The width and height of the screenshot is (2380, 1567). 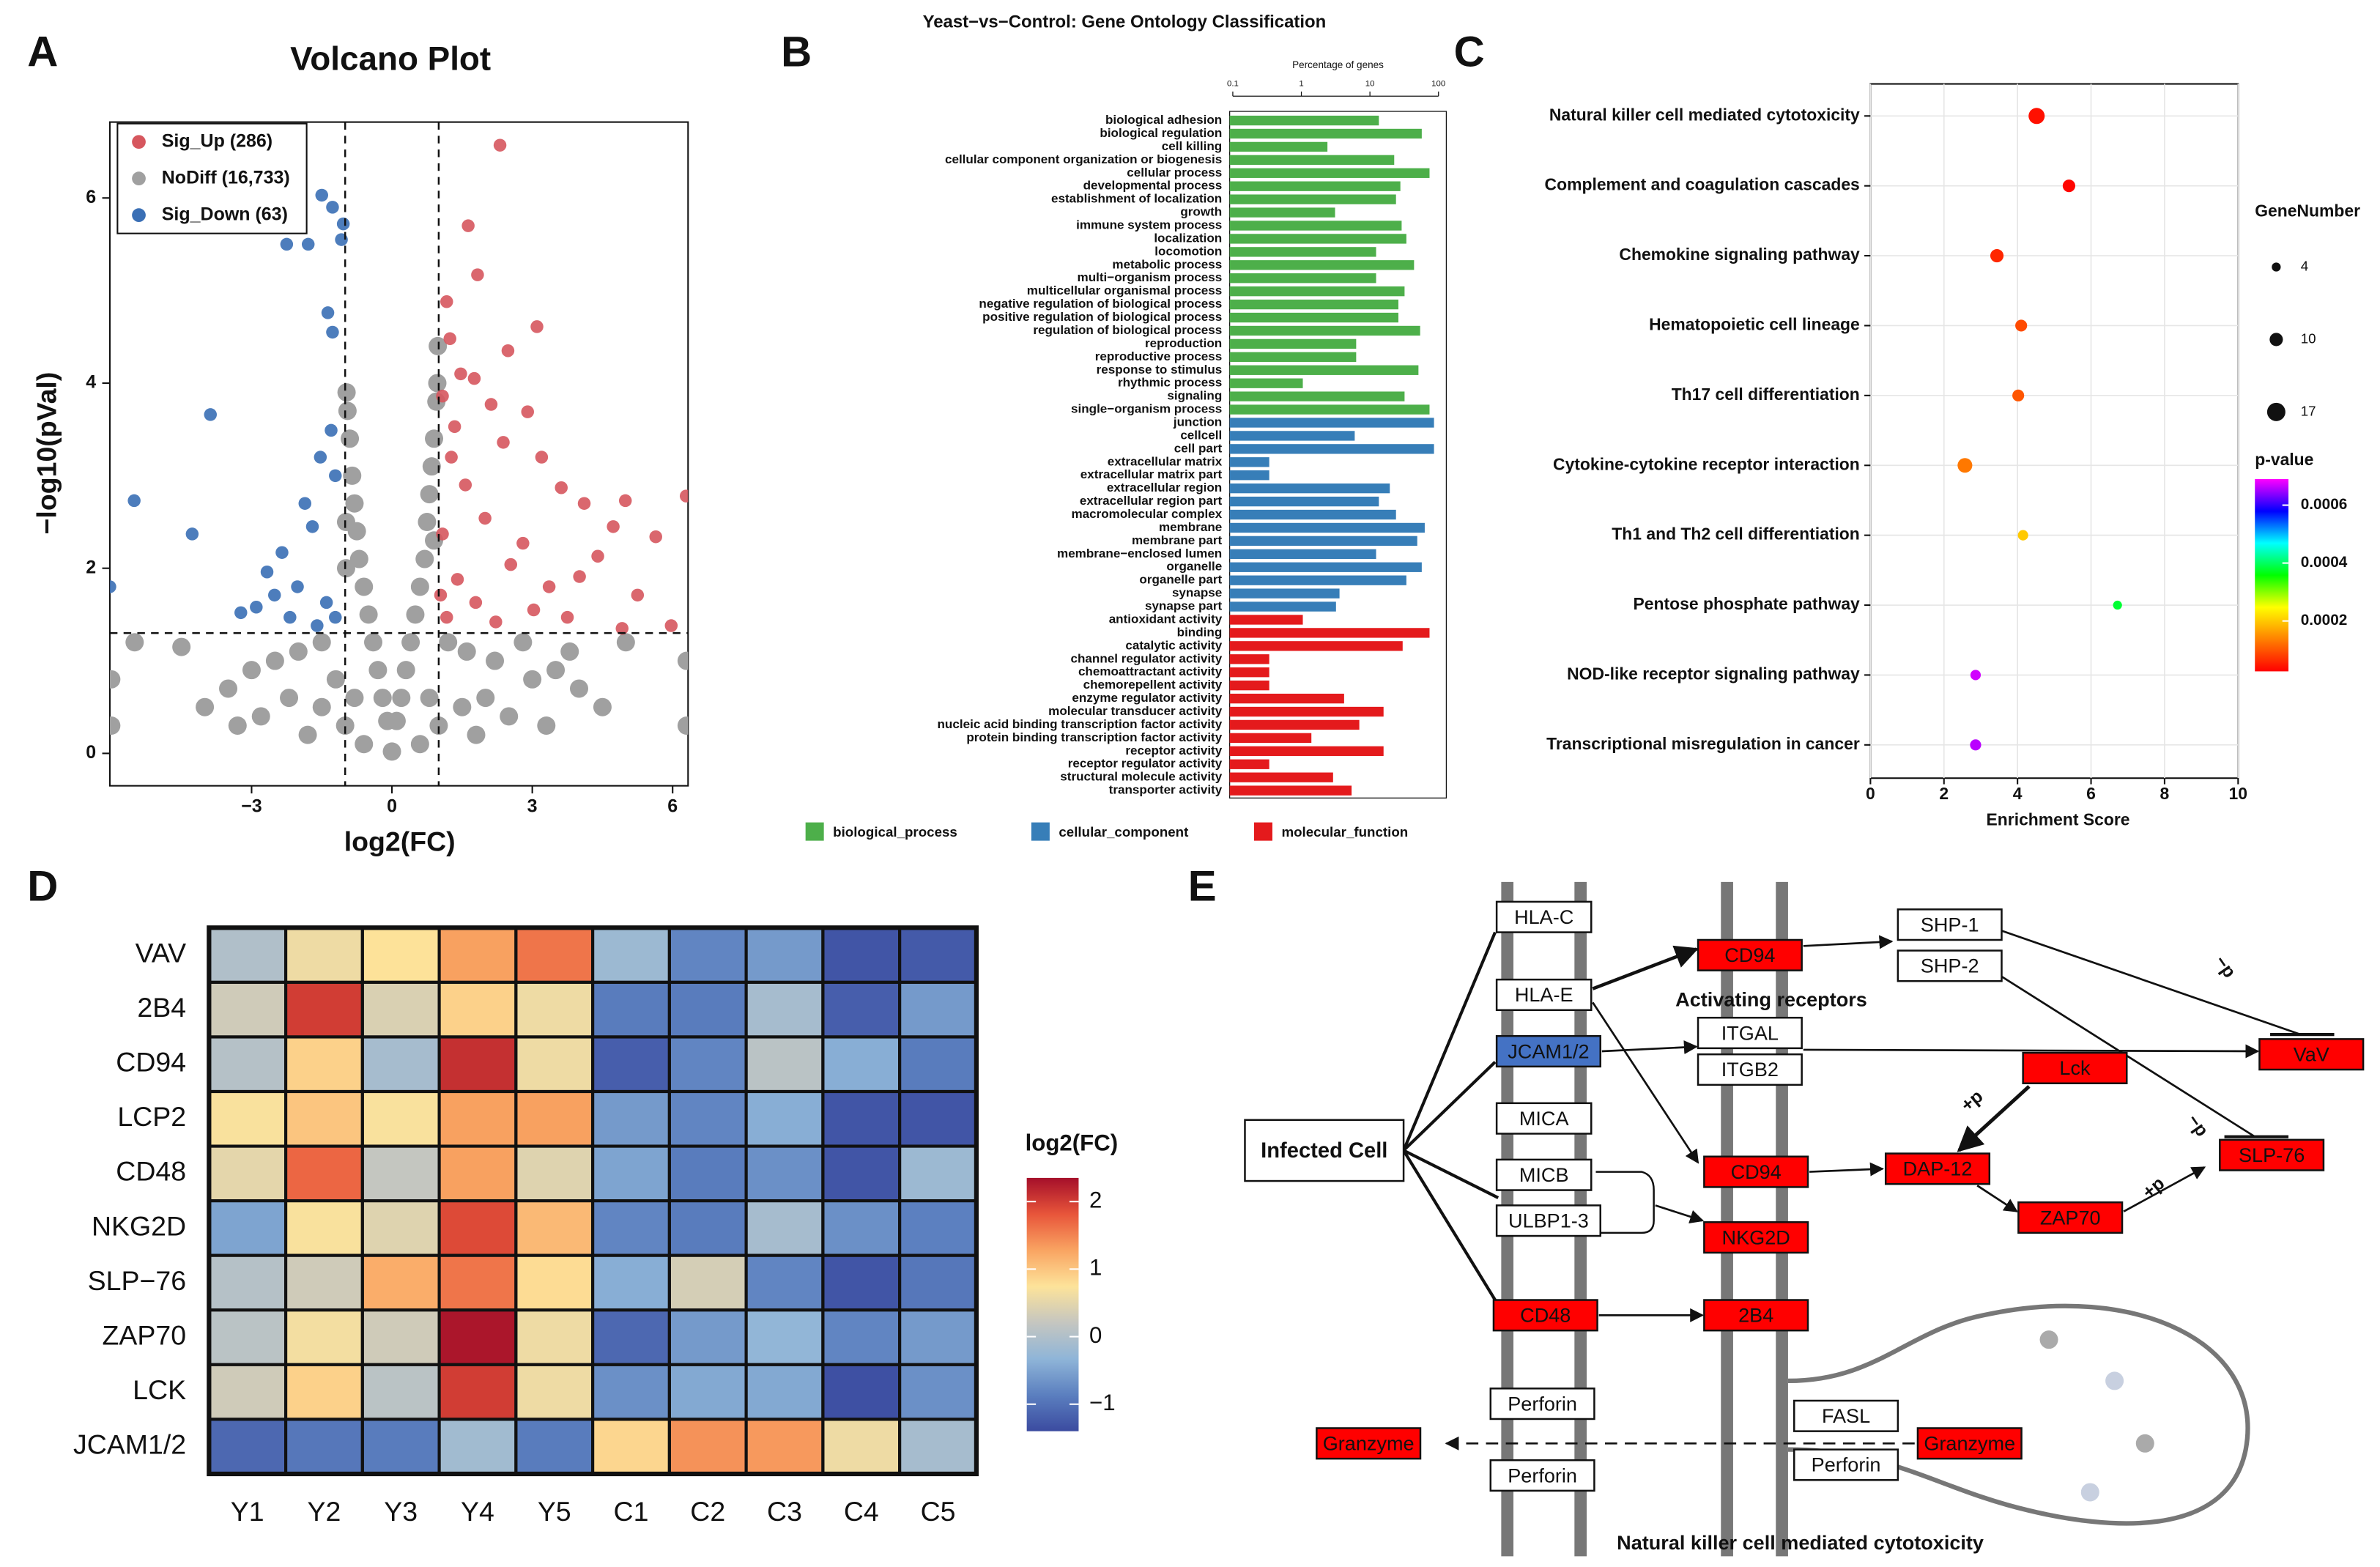 What do you see at coordinates (46, 453) in the screenshot?
I see `y-axis-label: −log10(pVal)` at bounding box center [46, 453].